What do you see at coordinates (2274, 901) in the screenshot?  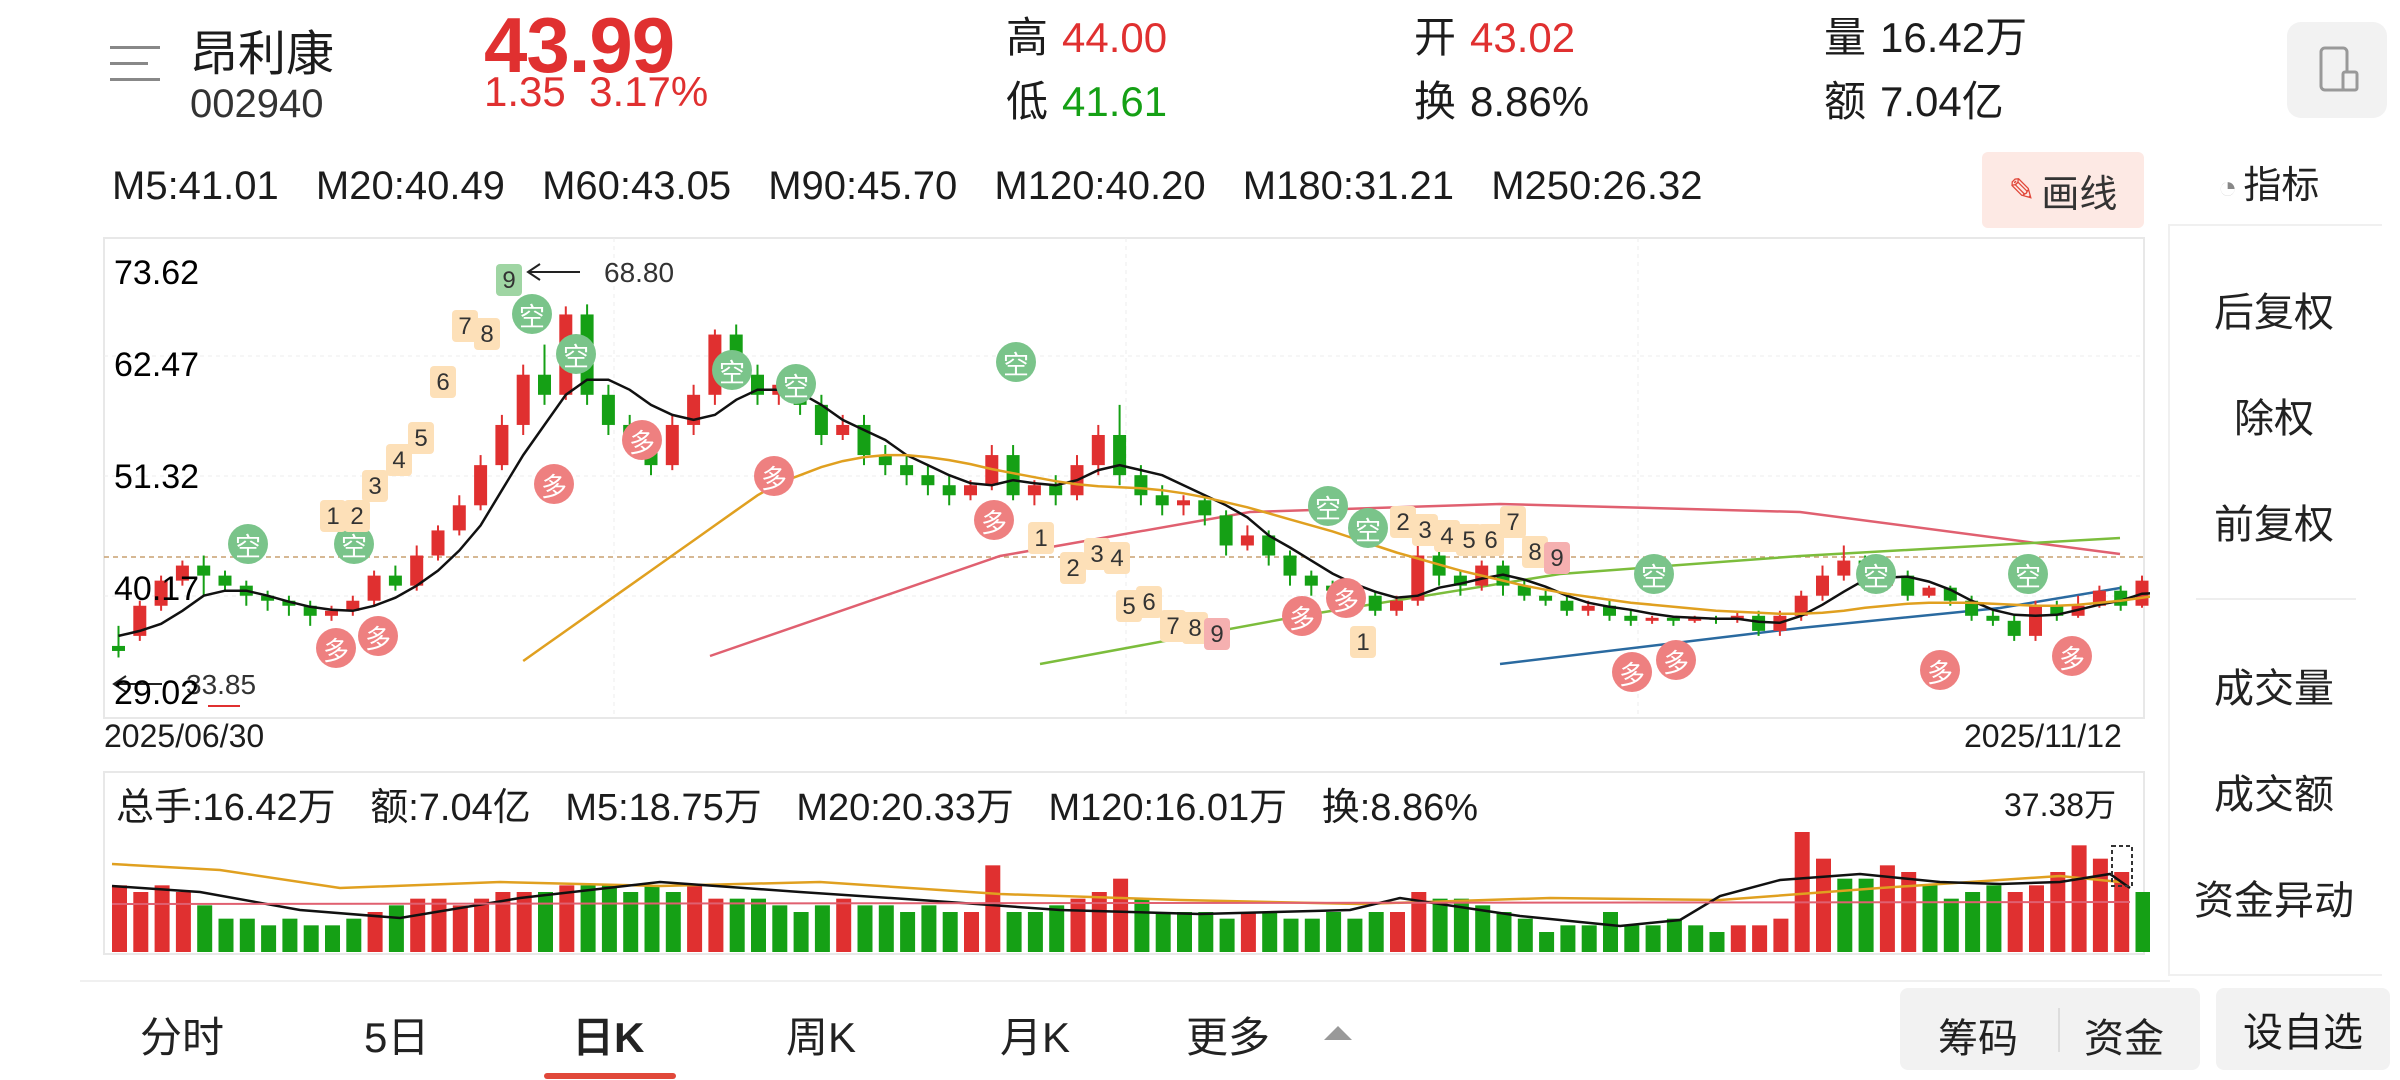 I see `side-item-fund-flow: 资金异动` at bounding box center [2274, 901].